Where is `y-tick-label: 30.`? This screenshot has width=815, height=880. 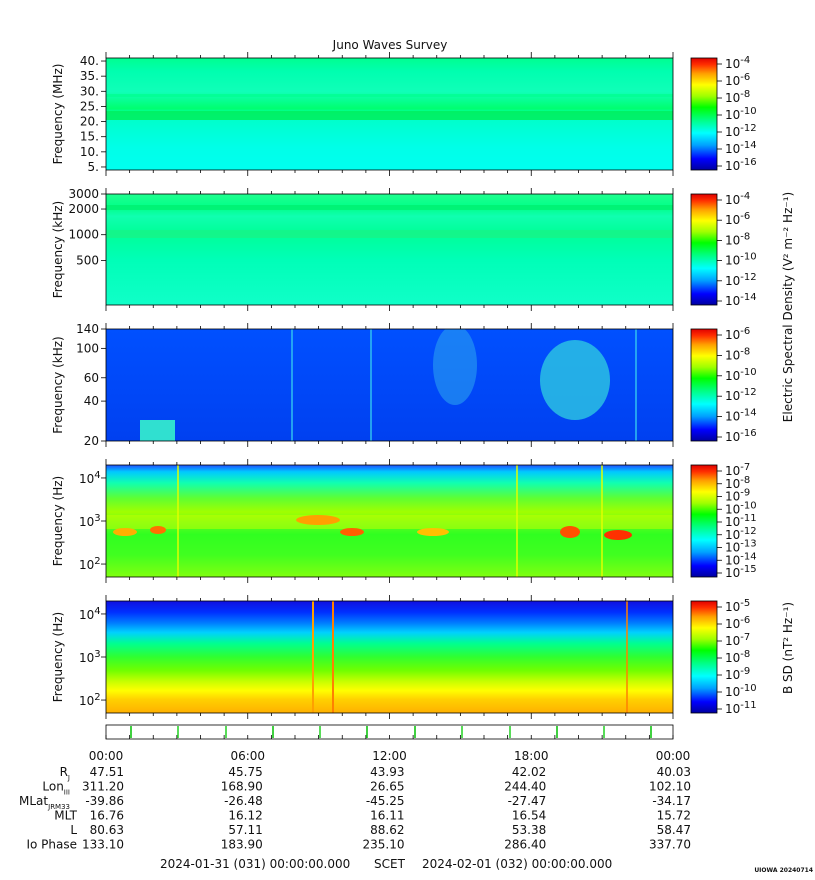
y-tick-label: 30. is located at coordinates (89, 91).